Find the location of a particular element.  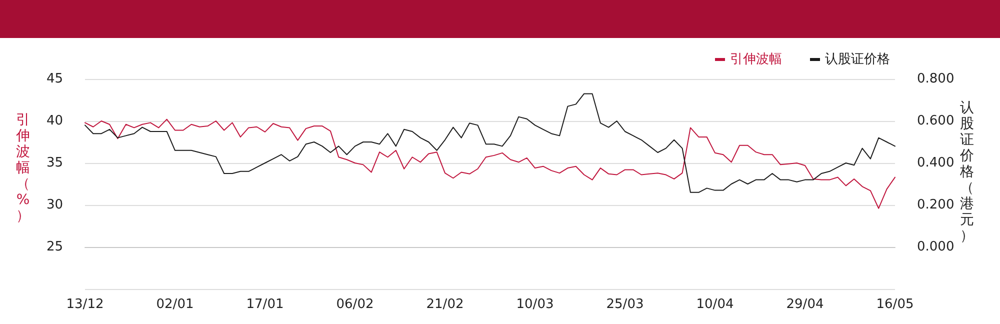

y-axis-title: 引伸波幅（%） is located at coordinates (23, 168).